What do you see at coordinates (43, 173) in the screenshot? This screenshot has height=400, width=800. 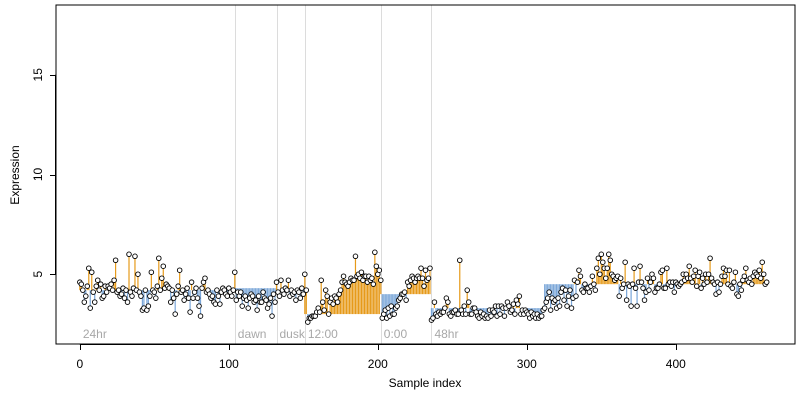 I see `y-axis: 5 10 15` at bounding box center [43, 173].